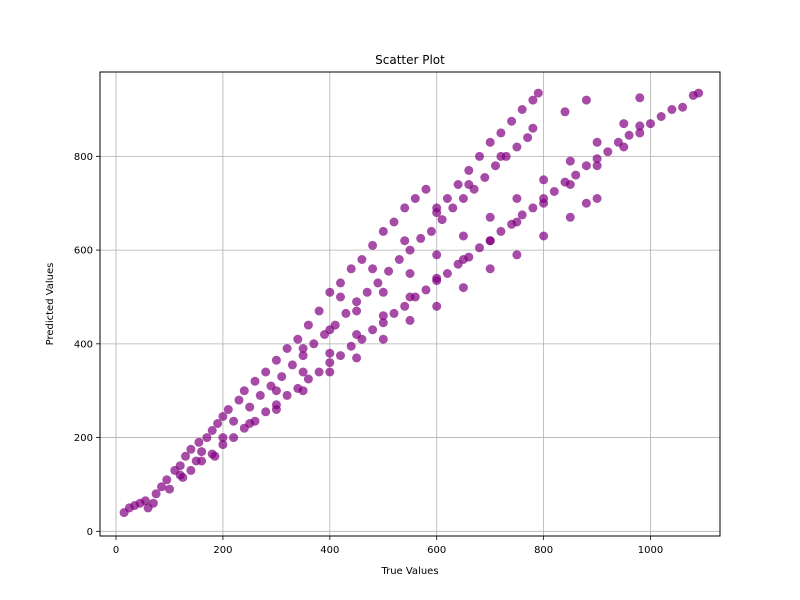 This screenshot has height=600, width=800. Describe the element at coordinates (50, 304) in the screenshot. I see `y-axis-label: Predicted Values` at that location.